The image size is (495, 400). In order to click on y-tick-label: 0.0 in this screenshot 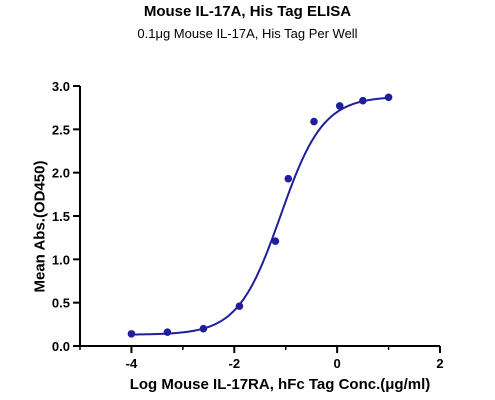, I will do `click(61, 346)`.